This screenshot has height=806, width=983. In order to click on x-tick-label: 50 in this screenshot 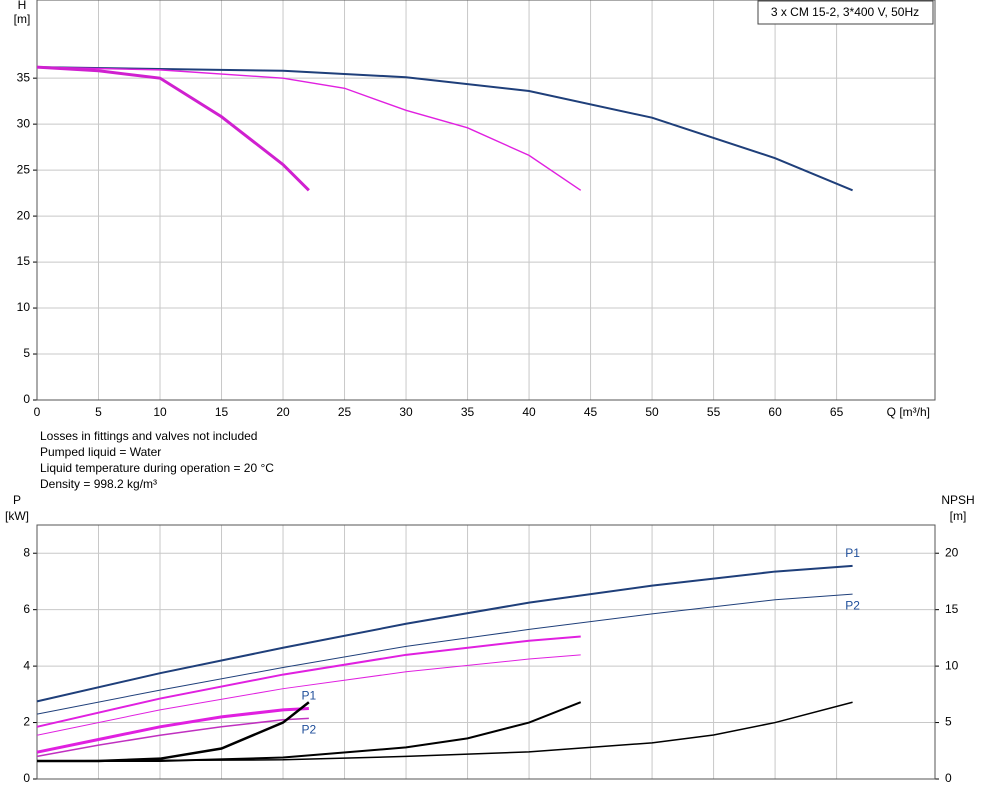, I will do `click(652, 412)`.